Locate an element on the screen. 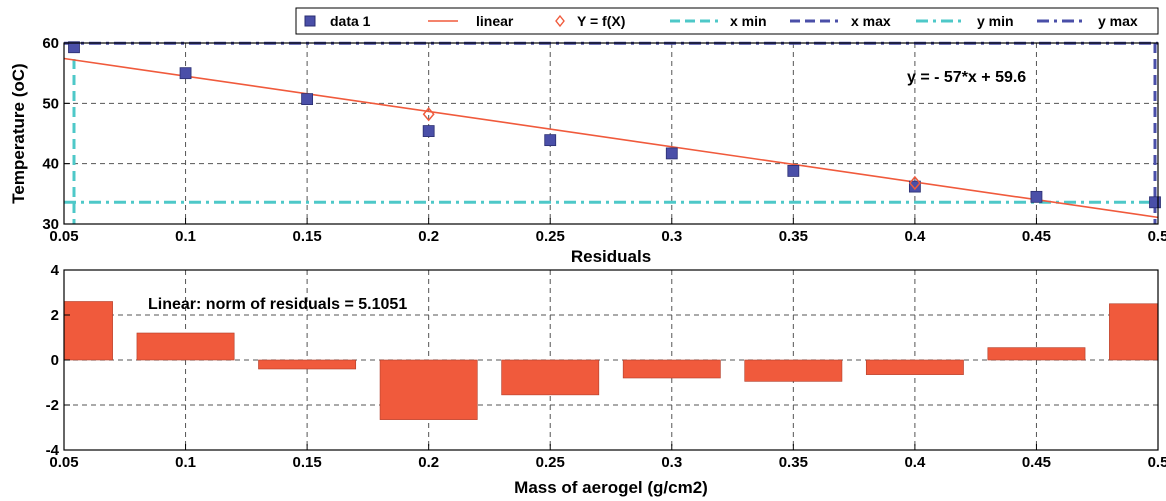  legend-swatch-square is located at coordinates (310, 21).